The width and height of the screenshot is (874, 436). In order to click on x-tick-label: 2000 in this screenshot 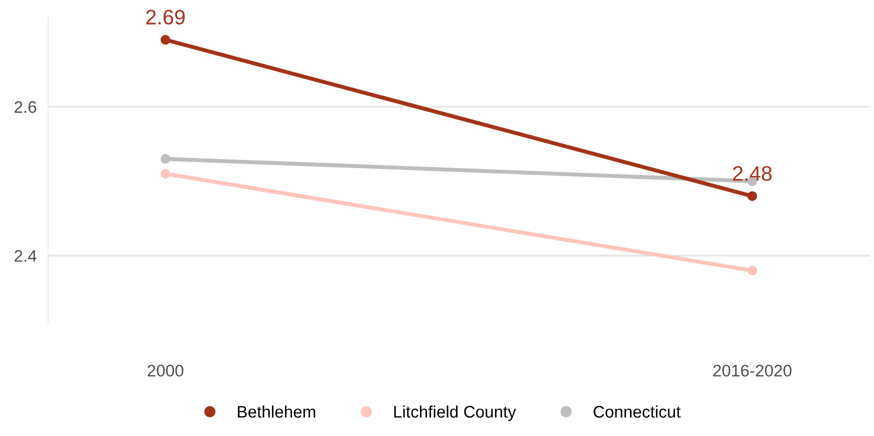, I will do `click(166, 370)`.